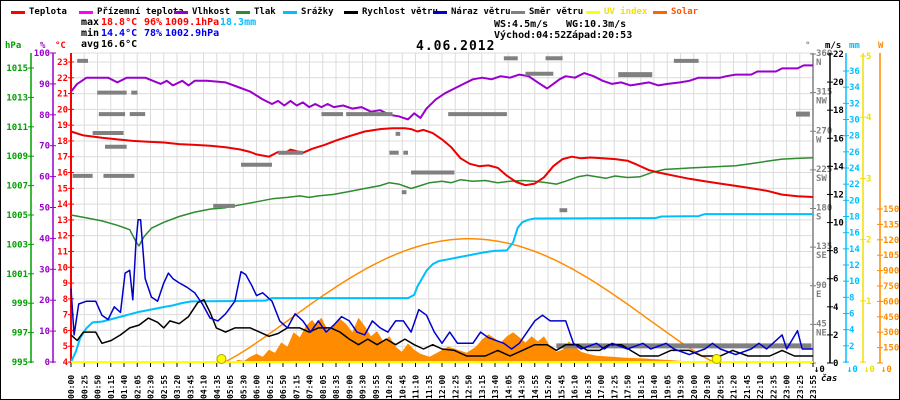  What do you see at coordinates (400, 12) in the screenshot?
I see `legend-label: Rychlost větru` at bounding box center [400, 12].